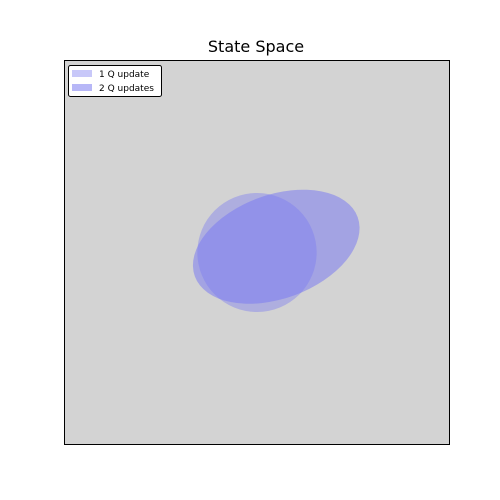 This screenshot has width=500, height=500. I want to click on region-2-q-updates, so click(276, 246).